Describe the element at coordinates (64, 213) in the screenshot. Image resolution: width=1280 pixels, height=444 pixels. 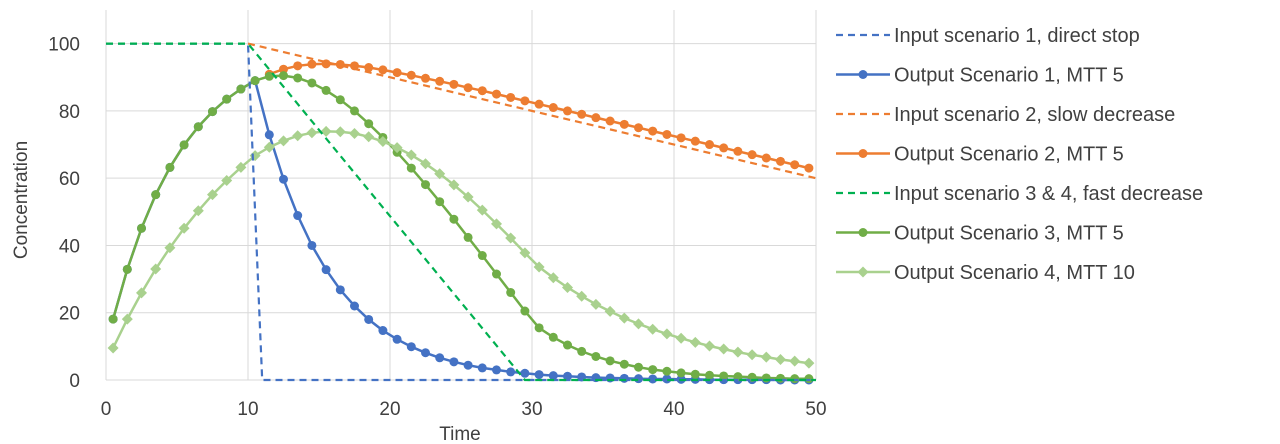
I see `y-tick-labels: 0 20 40 60 80 100` at that location.